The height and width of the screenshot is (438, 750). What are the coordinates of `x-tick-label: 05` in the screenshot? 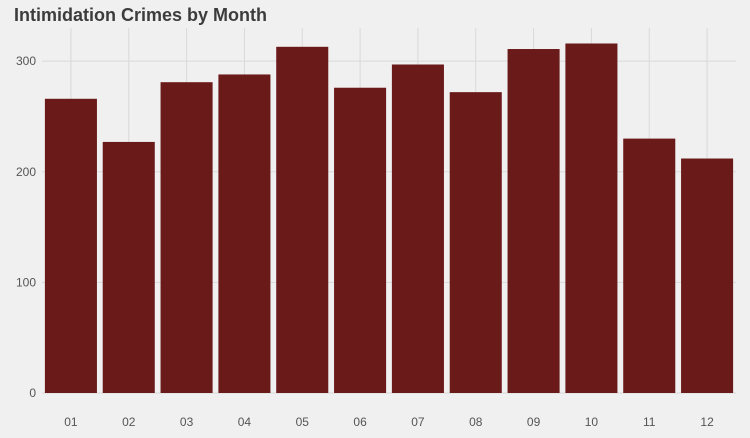 It's located at (303, 422).